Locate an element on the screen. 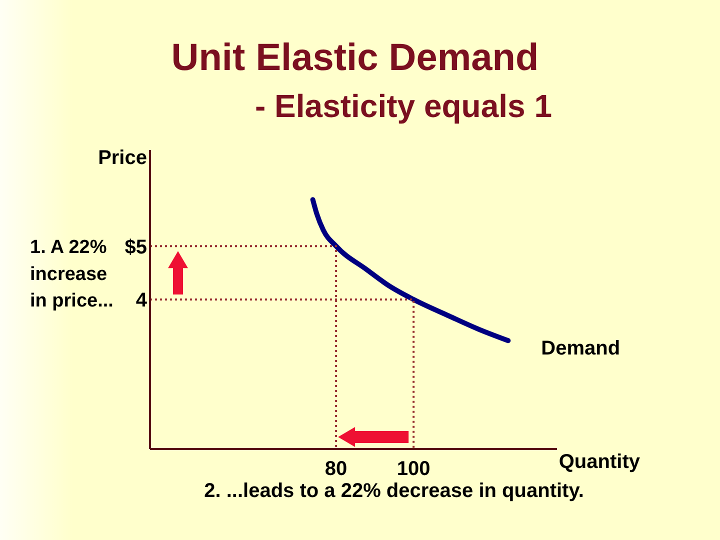  y-tick-label: $5 is located at coordinates (135, 247).